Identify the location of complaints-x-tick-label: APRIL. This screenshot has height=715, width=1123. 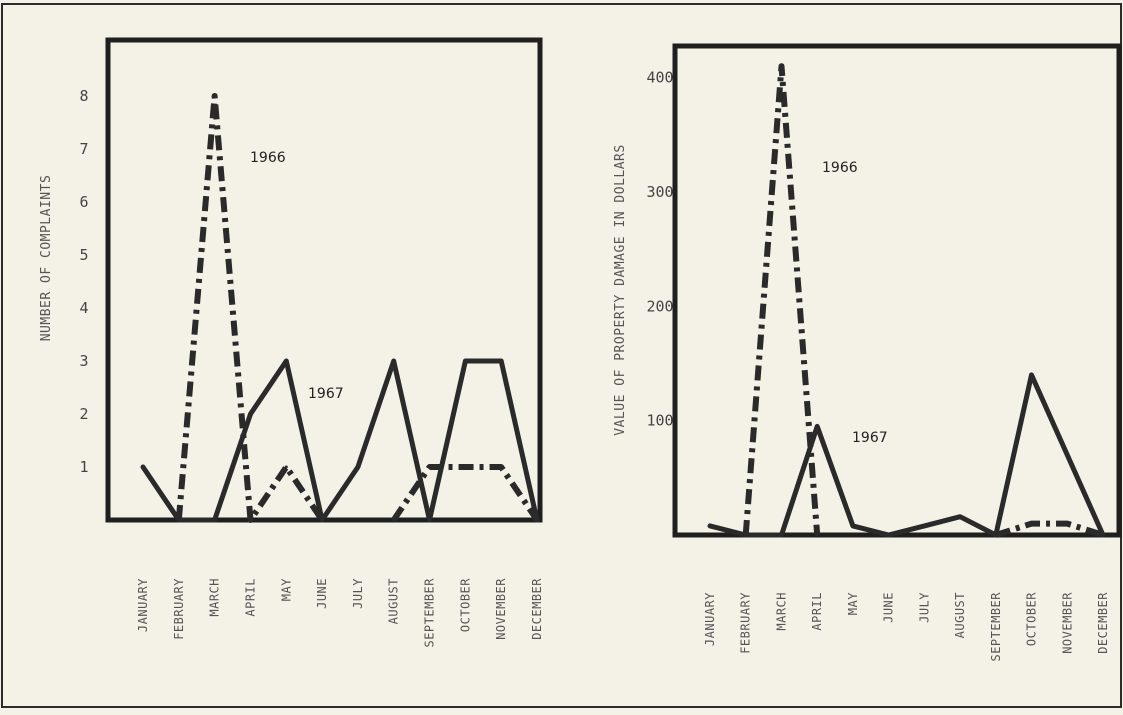
(250, 597).